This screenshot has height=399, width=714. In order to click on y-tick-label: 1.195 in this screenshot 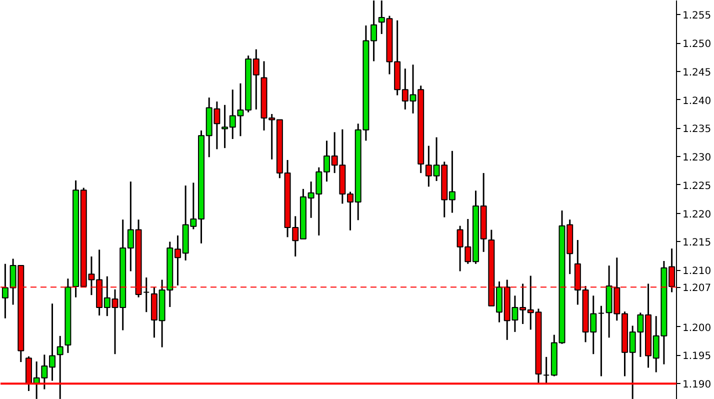, I will do `click(697, 356)`.